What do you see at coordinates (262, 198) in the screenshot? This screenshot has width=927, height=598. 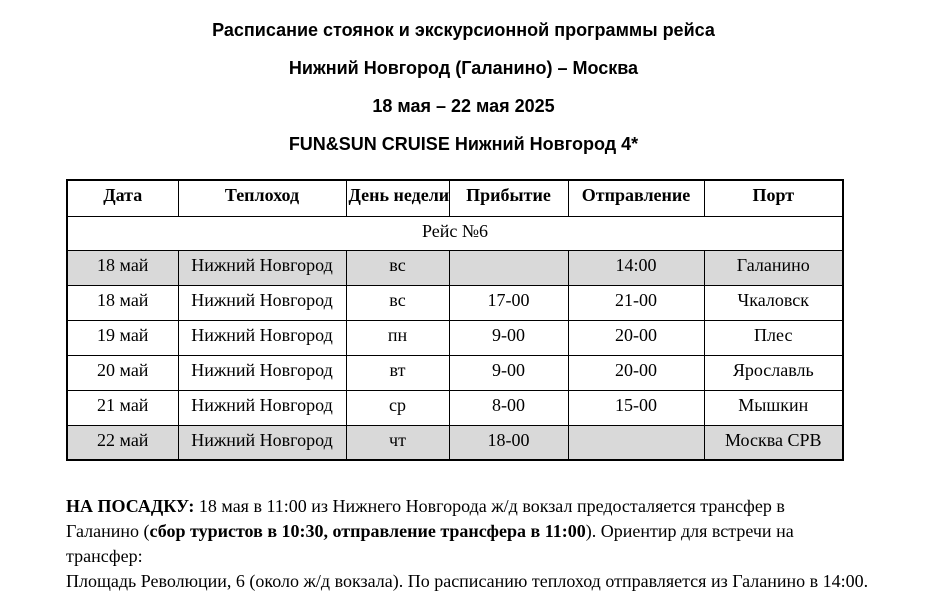 I see `col-header-ship: Теплоход` at bounding box center [262, 198].